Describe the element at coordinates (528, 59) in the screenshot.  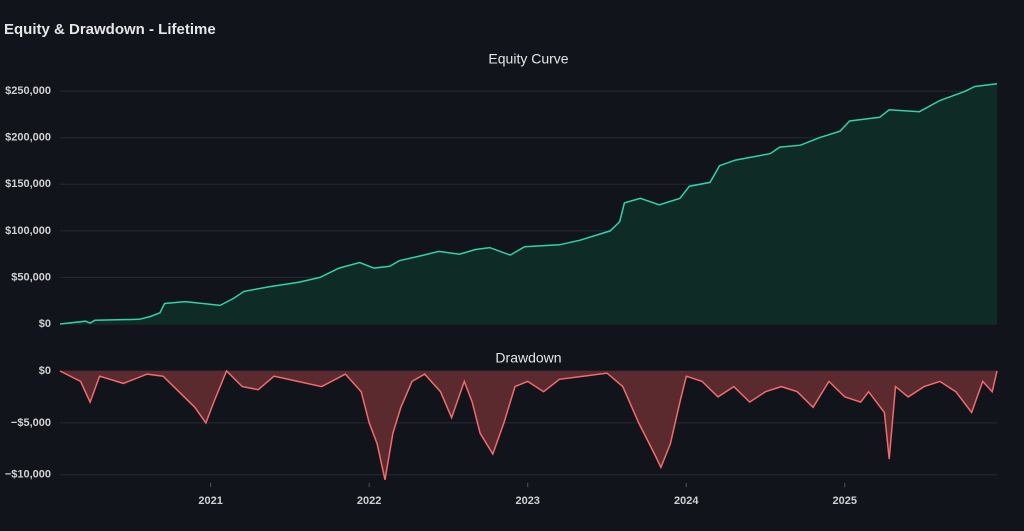
I see `subplot-title: Equity Curve` at that location.